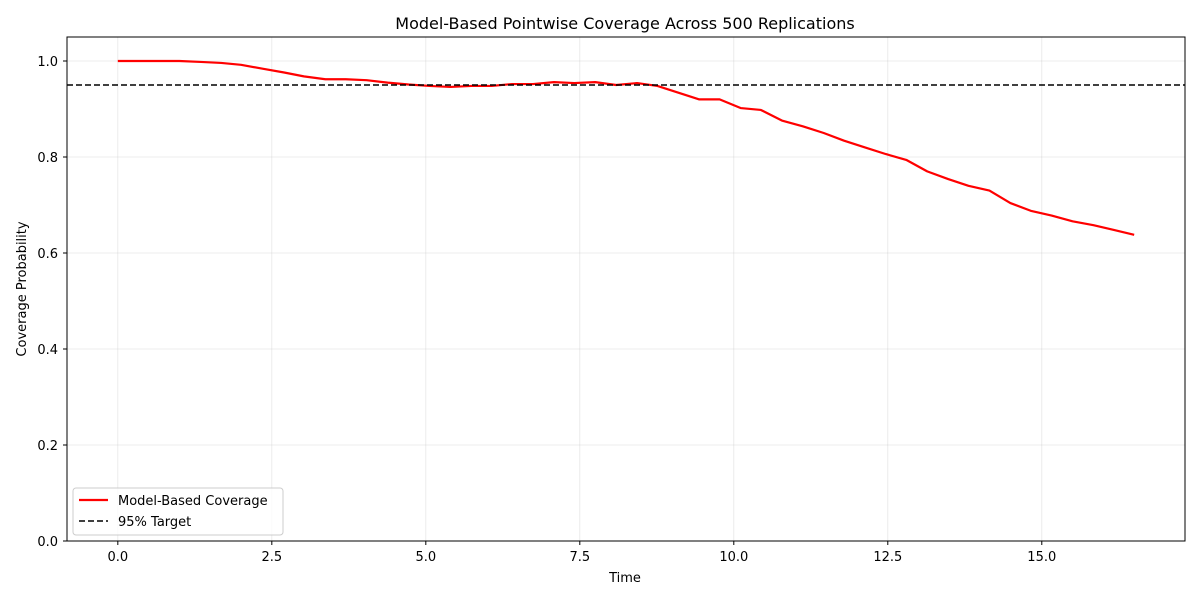 This screenshot has width=1200, height=600. Describe the element at coordinates (47, 254) in the screenshot. I see `y-tick-label: 0.6` at that location.